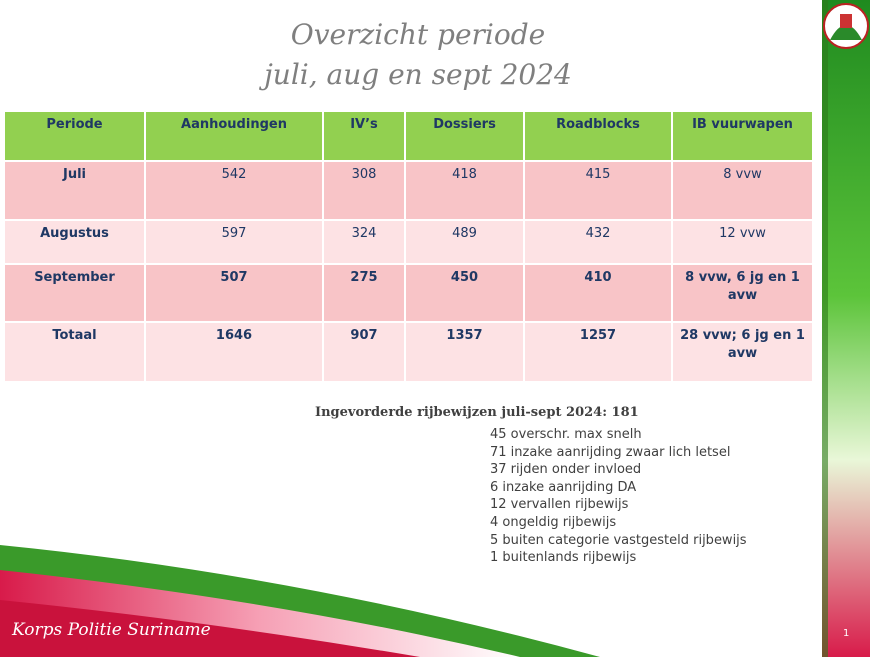 The width and height of the screenshot is (870, 657). What do you see at coordinates (365, 136) in the screenshot?
I see `header-cell: IV’s` at bounding box center [365, 136].